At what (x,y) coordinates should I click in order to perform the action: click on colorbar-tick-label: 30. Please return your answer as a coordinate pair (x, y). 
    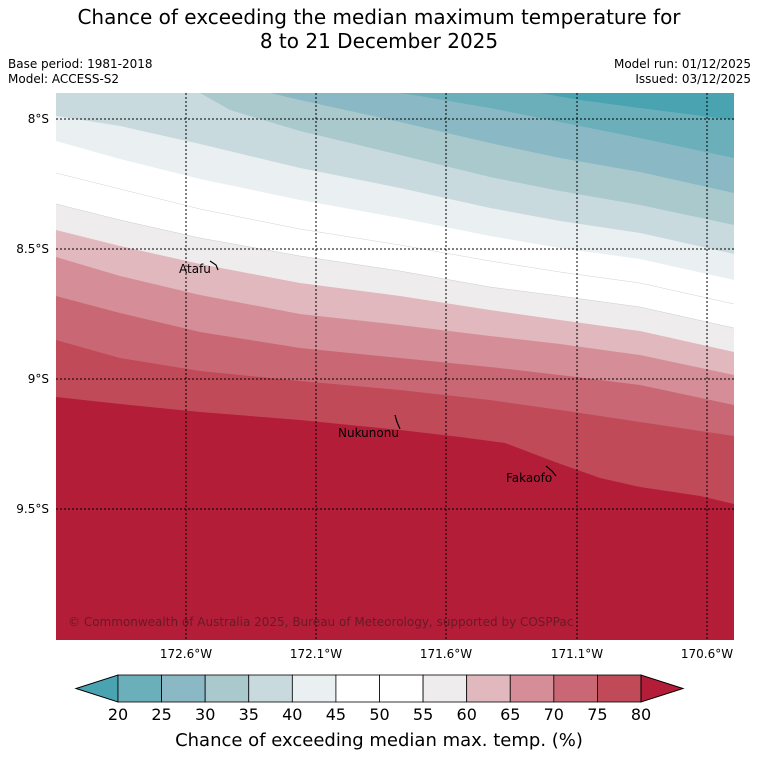
    Looking at the image, I should click on (205, 714).